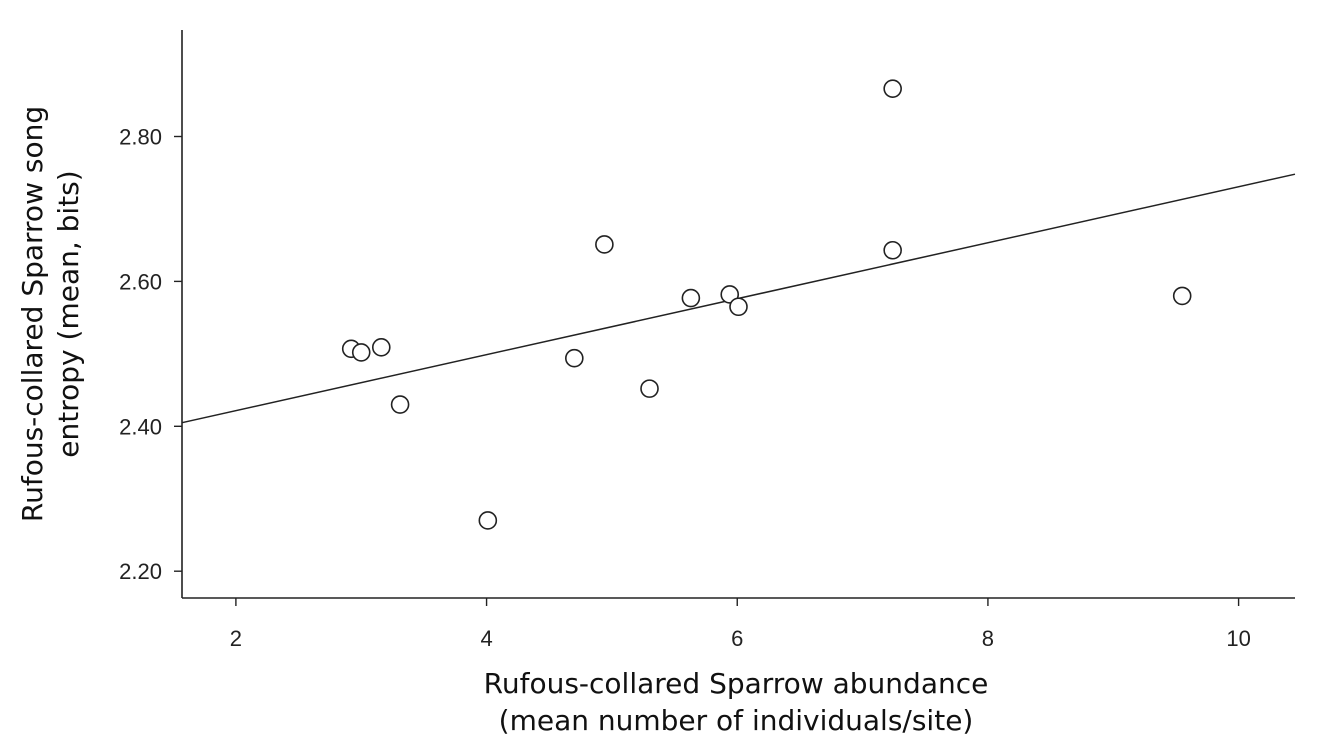 The height and width of the screenshot is (752, 1317). I want to click on y-axis-title-line1: Rufous-collared Sparrow song, so click(32, 314).